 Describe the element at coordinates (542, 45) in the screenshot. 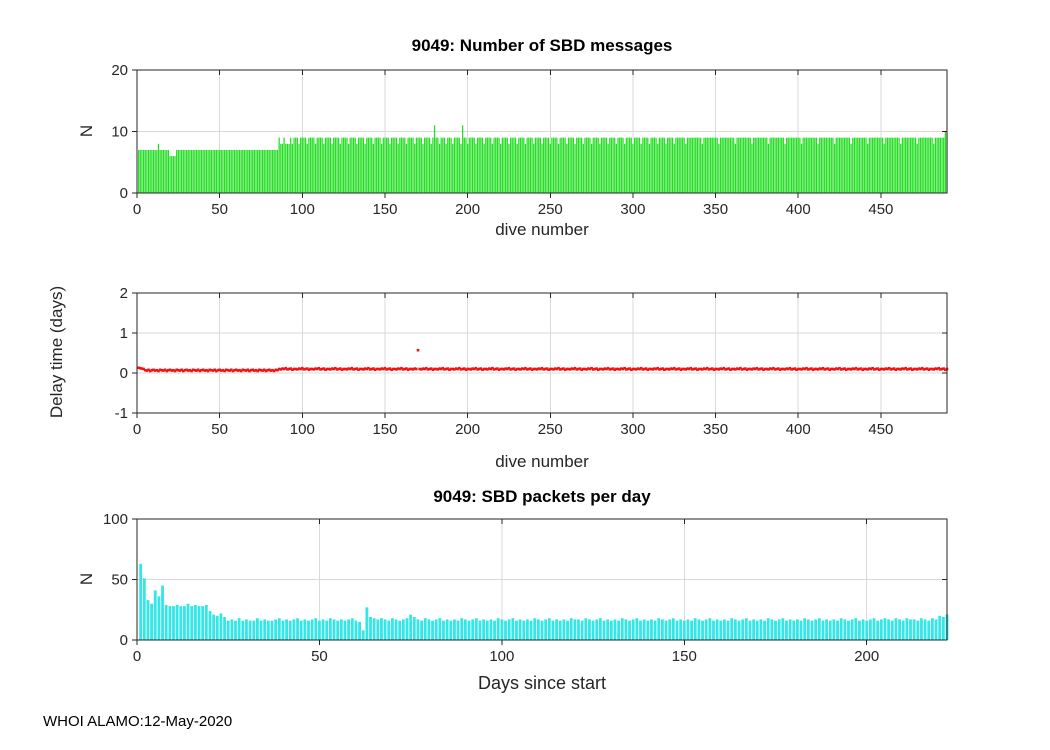

I see `sbd-messages-chart-title: 9049: Number of SBD messages` at that location.